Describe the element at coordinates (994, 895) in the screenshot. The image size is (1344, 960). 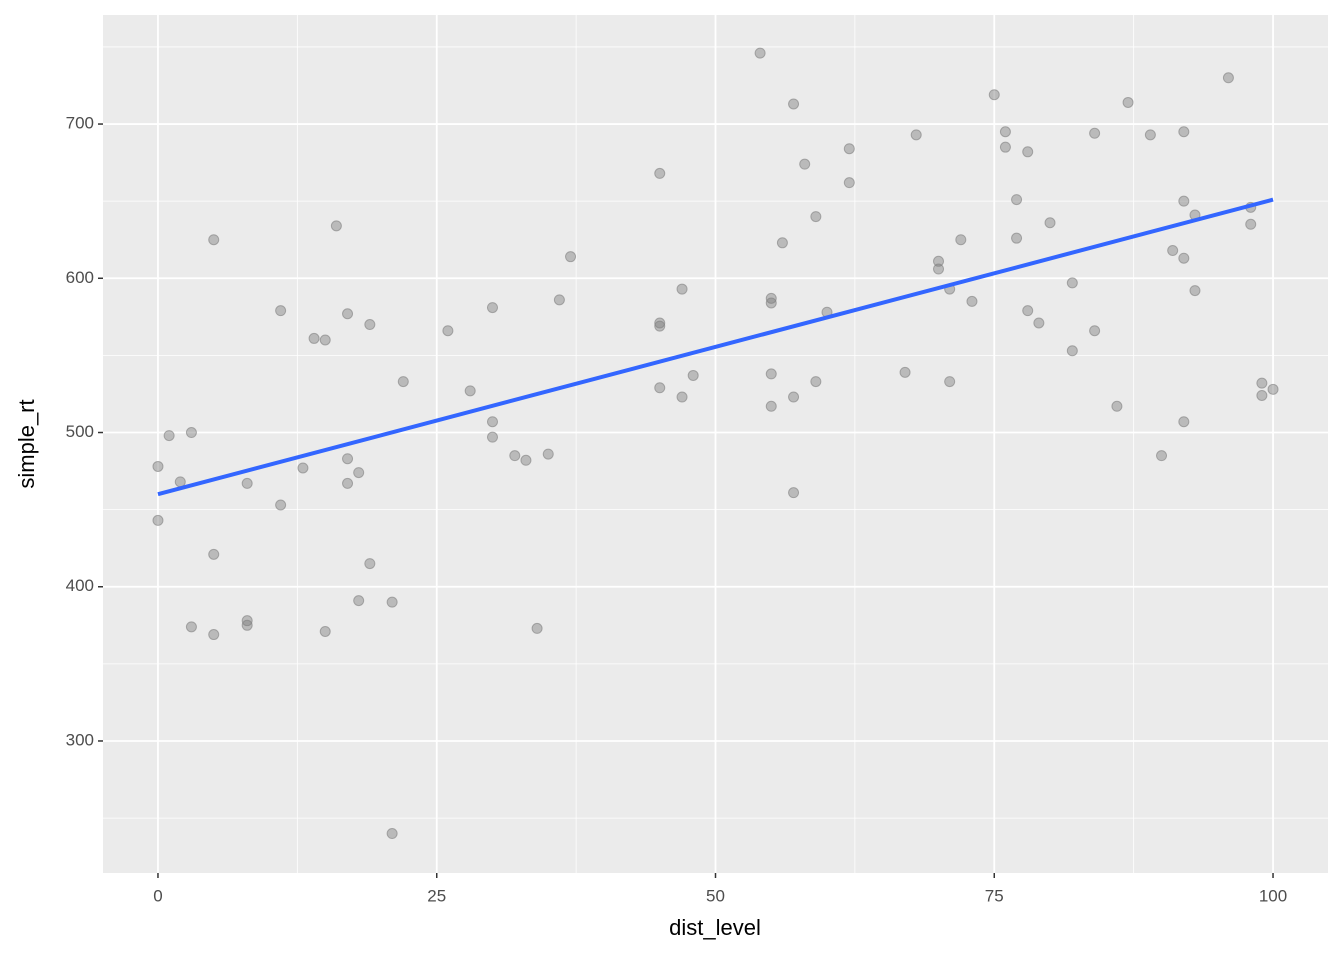
I see `x-tick-label: 75` at that location.